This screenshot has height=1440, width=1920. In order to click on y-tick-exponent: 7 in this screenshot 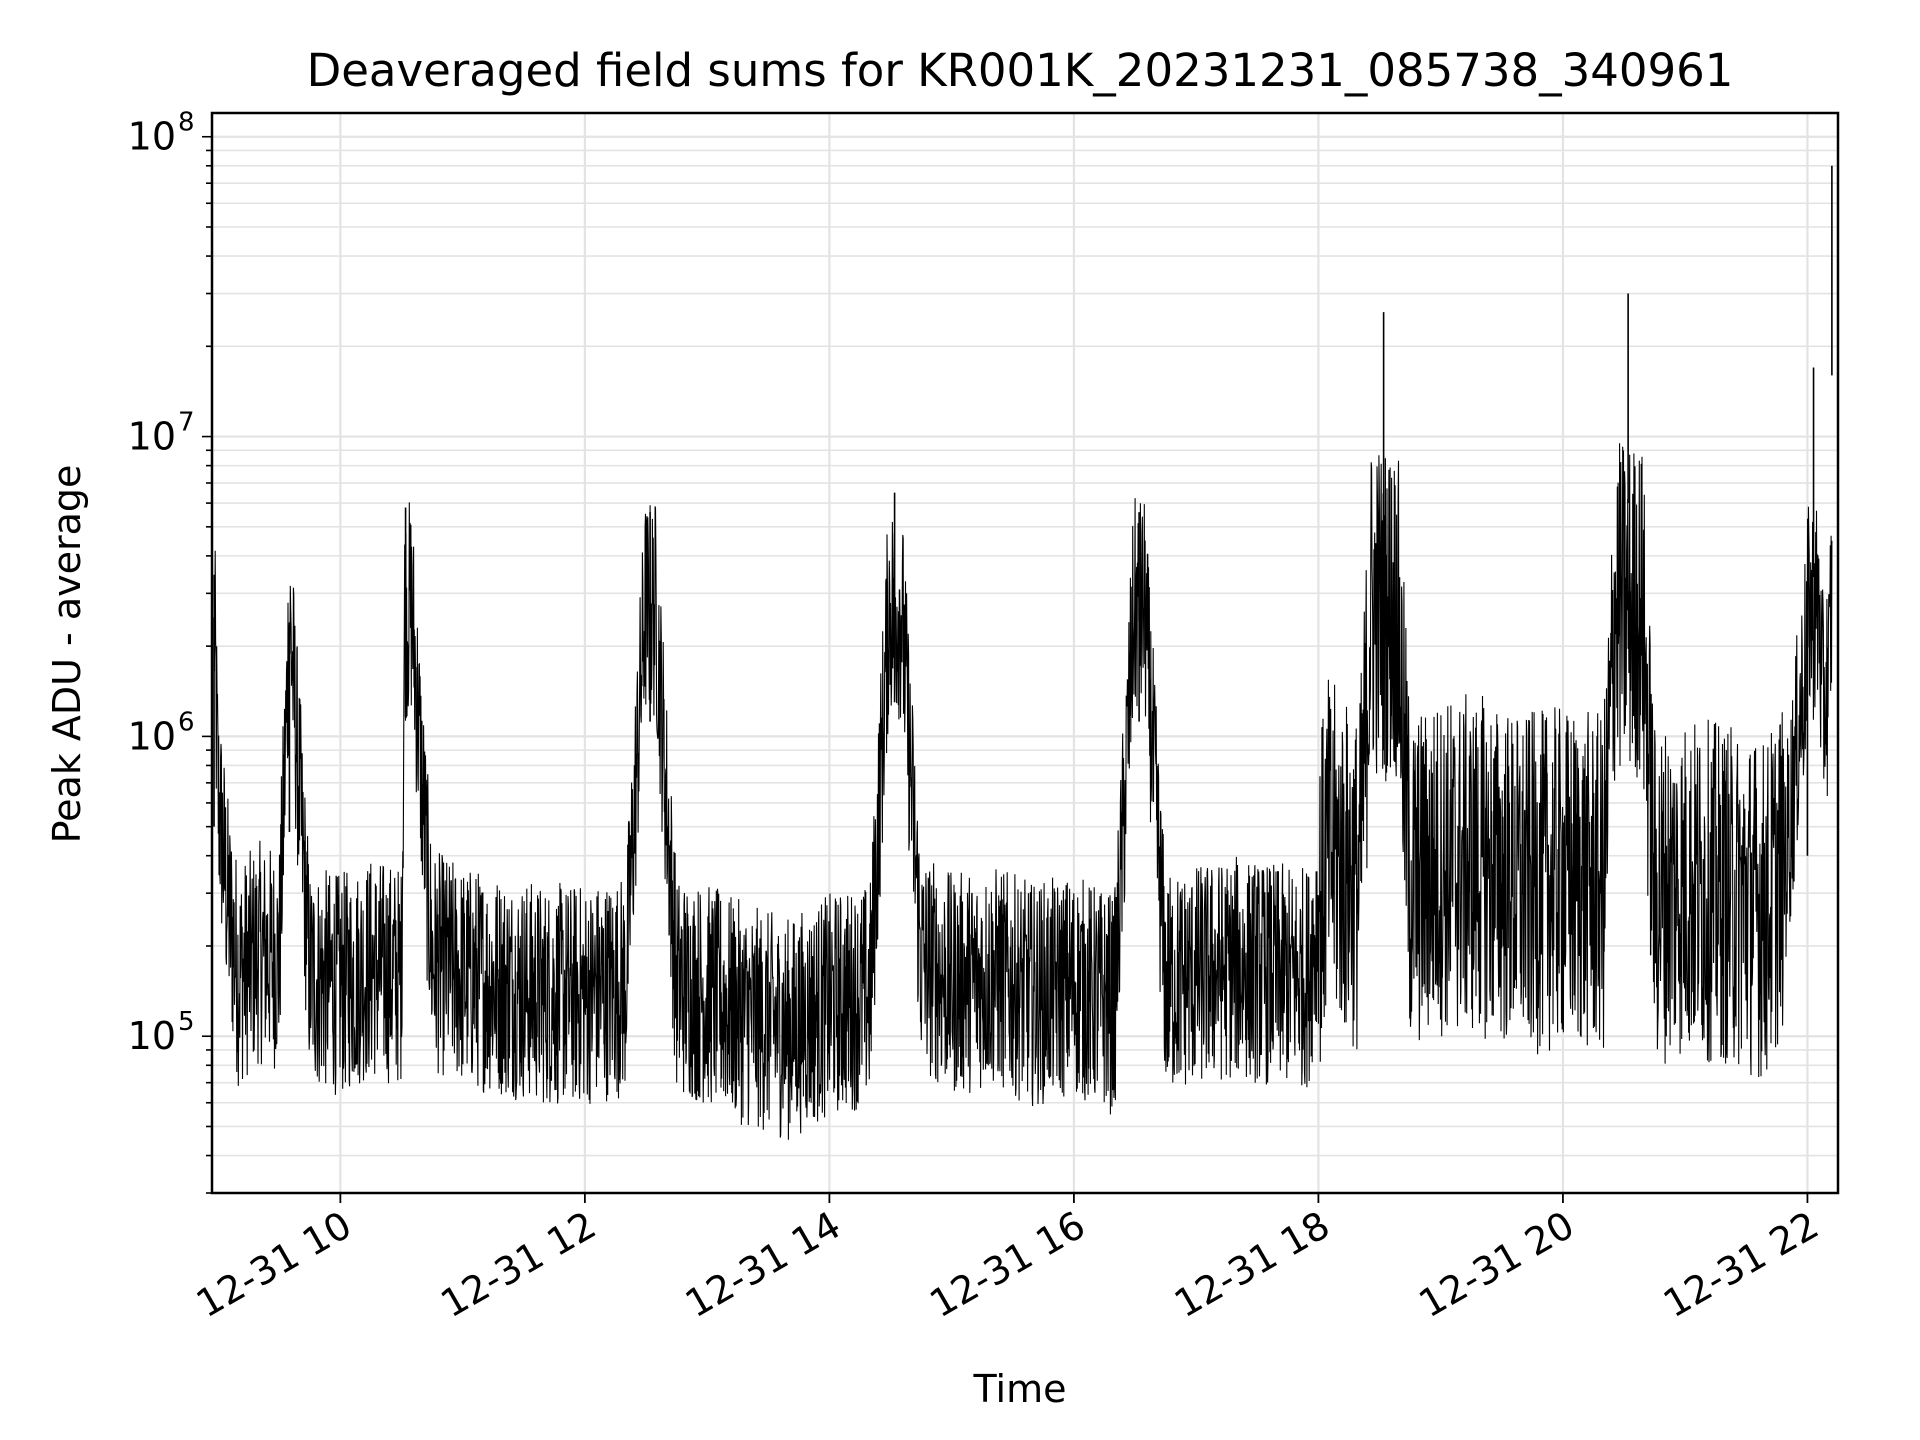, I will do `click(186, 423)`.